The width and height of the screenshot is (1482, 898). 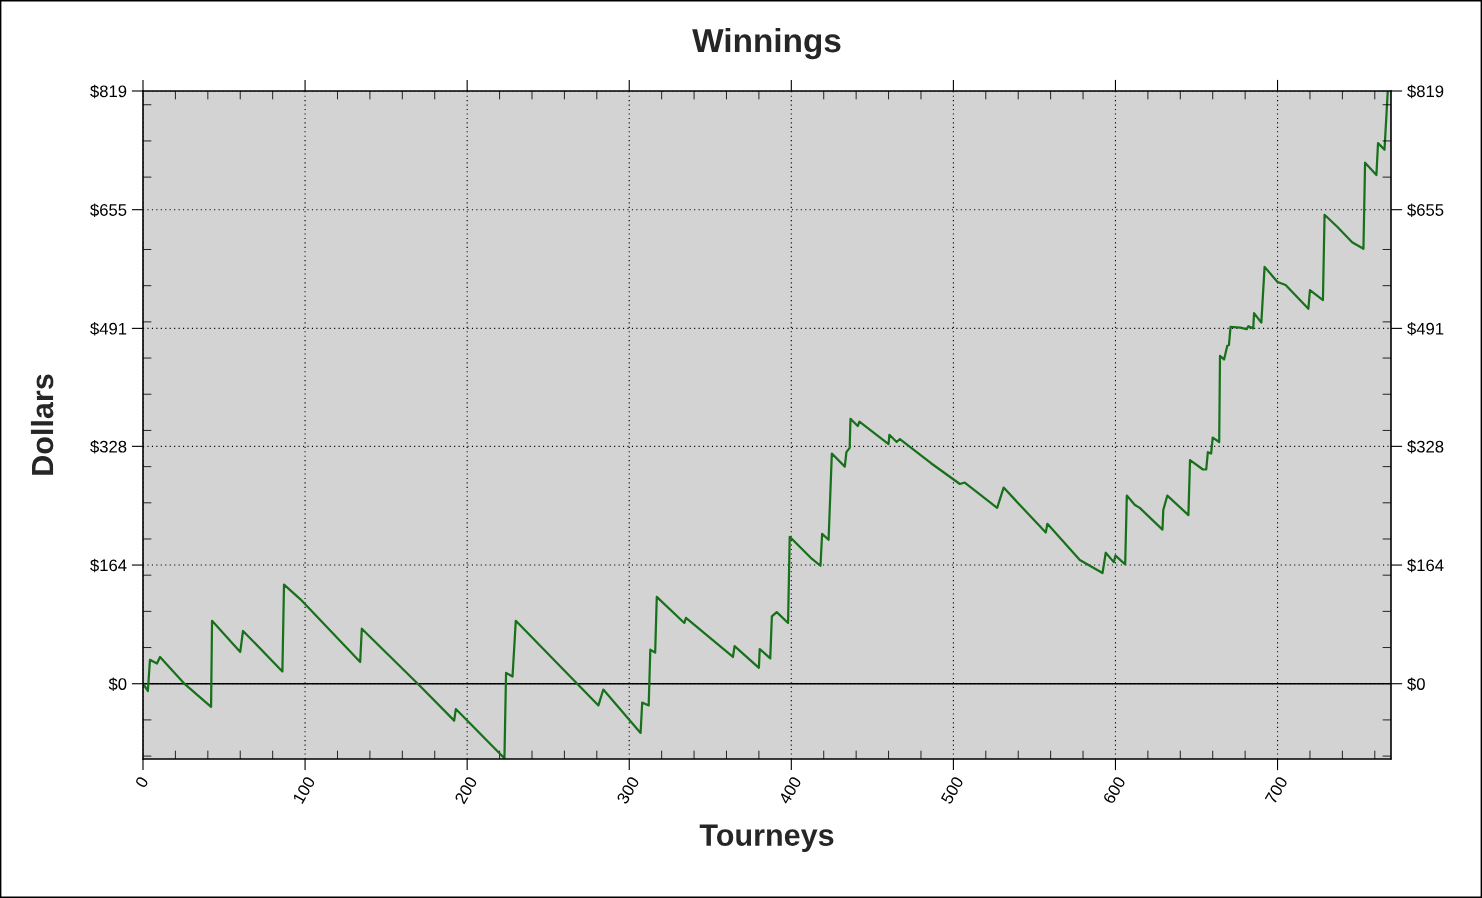 What do you see at coordinates (766, 838) in the screenshot?
I see `x-axis-title: Tourneys` at bounding box center [766, 838].